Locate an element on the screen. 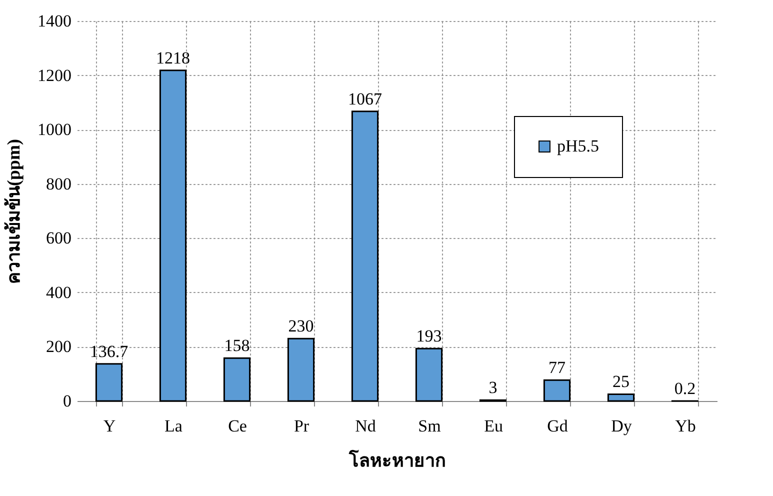 The image size is (773, 496). data-label: 158 is located at coordinates (237, 346).